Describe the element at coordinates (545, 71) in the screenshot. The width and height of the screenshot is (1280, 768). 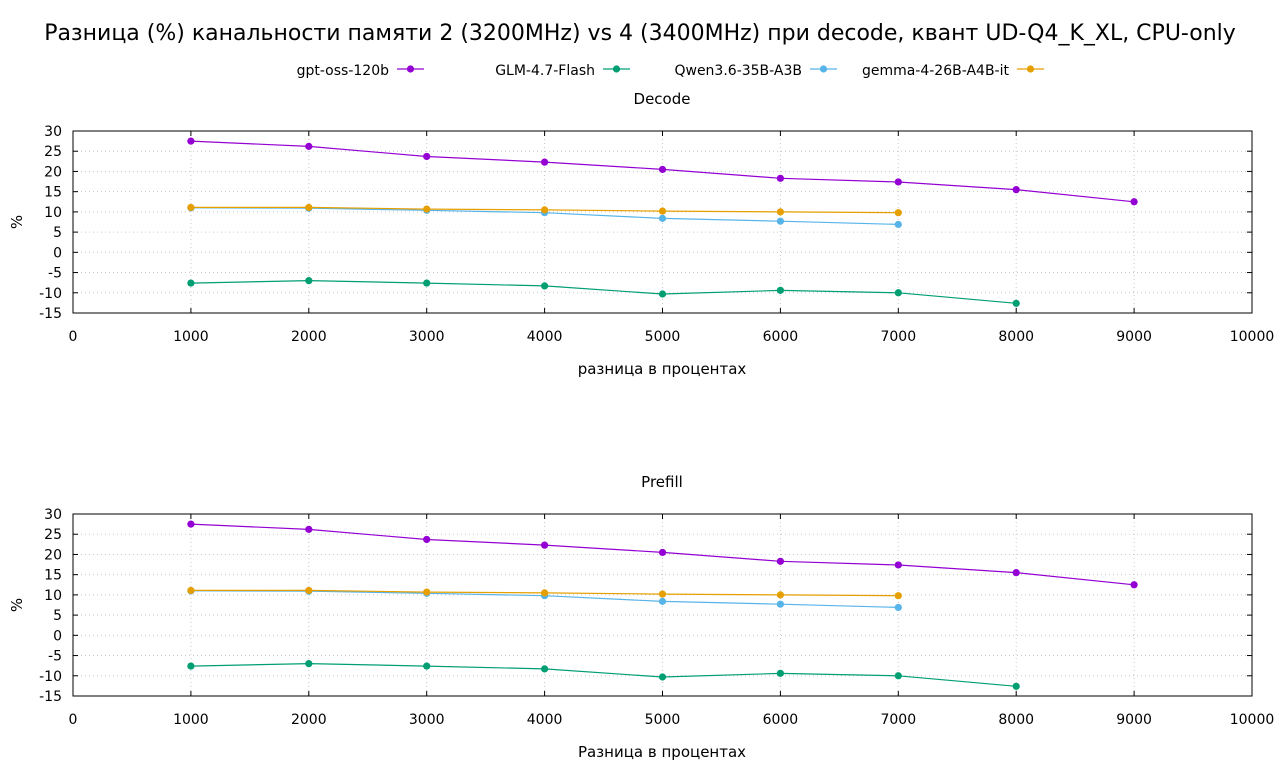
I see `legend-label: GLM-4.7-Flash` at that location.